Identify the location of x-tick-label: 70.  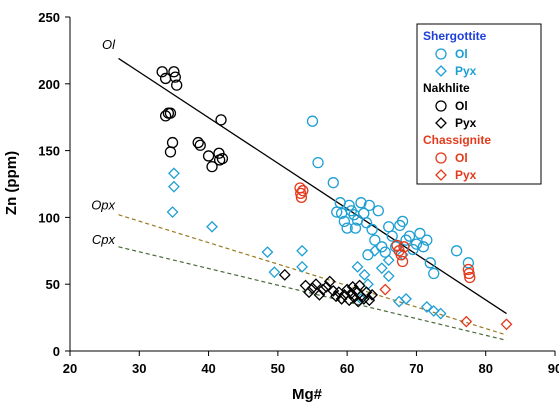
(416, 368).